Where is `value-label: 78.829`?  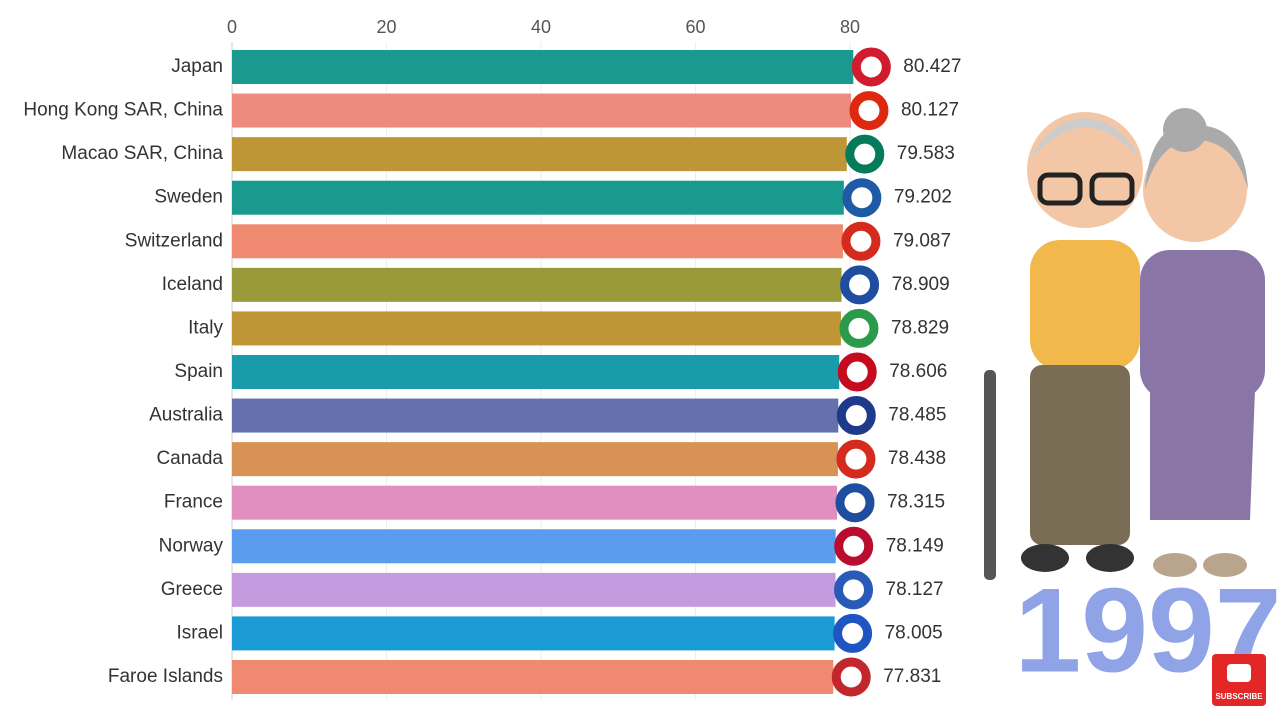 value-label: 78.829 is located at coordinates (920, 327).